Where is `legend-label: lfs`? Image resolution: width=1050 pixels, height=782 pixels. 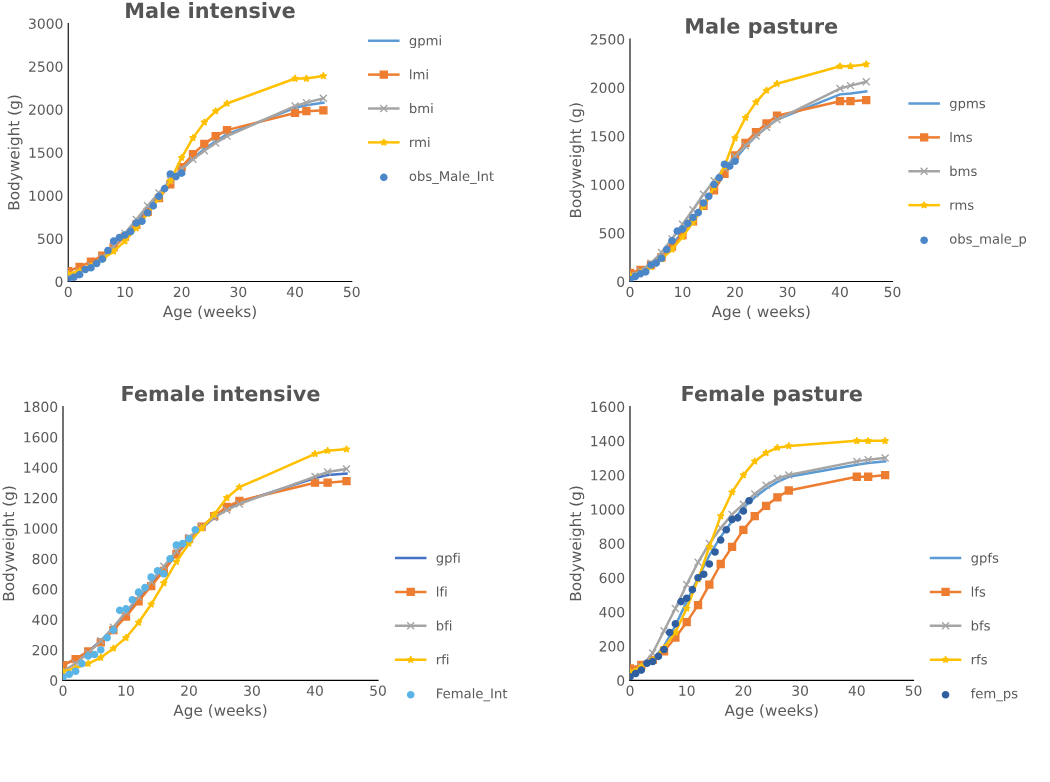
legend-label: lfs is located at coordinates (978, 591).